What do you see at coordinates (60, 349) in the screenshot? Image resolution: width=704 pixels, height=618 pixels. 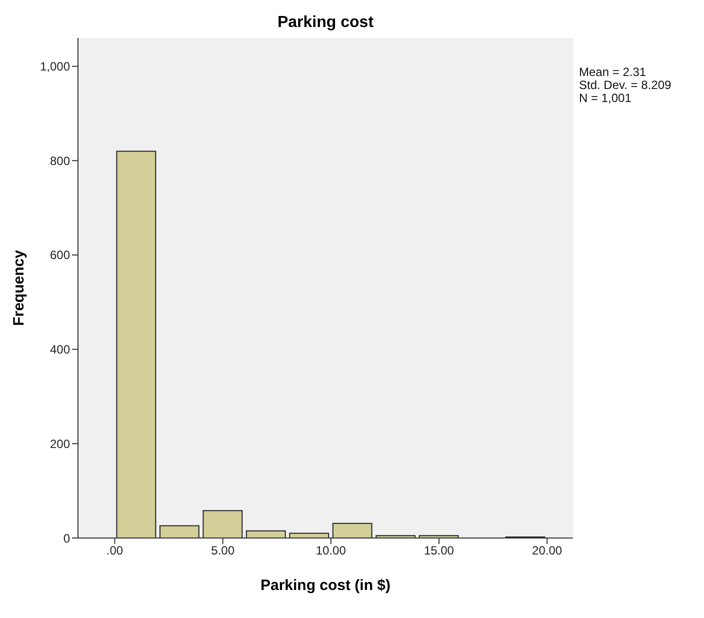 I see `y-tick-label: 400` at bounding box center [60, 349].